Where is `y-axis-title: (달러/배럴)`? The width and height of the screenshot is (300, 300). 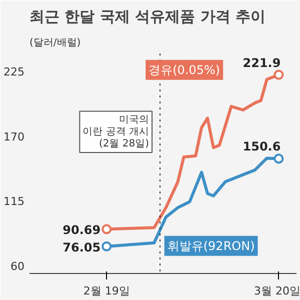 y-axis-title: (달러/배럴) is located at coordinates (55, 43).